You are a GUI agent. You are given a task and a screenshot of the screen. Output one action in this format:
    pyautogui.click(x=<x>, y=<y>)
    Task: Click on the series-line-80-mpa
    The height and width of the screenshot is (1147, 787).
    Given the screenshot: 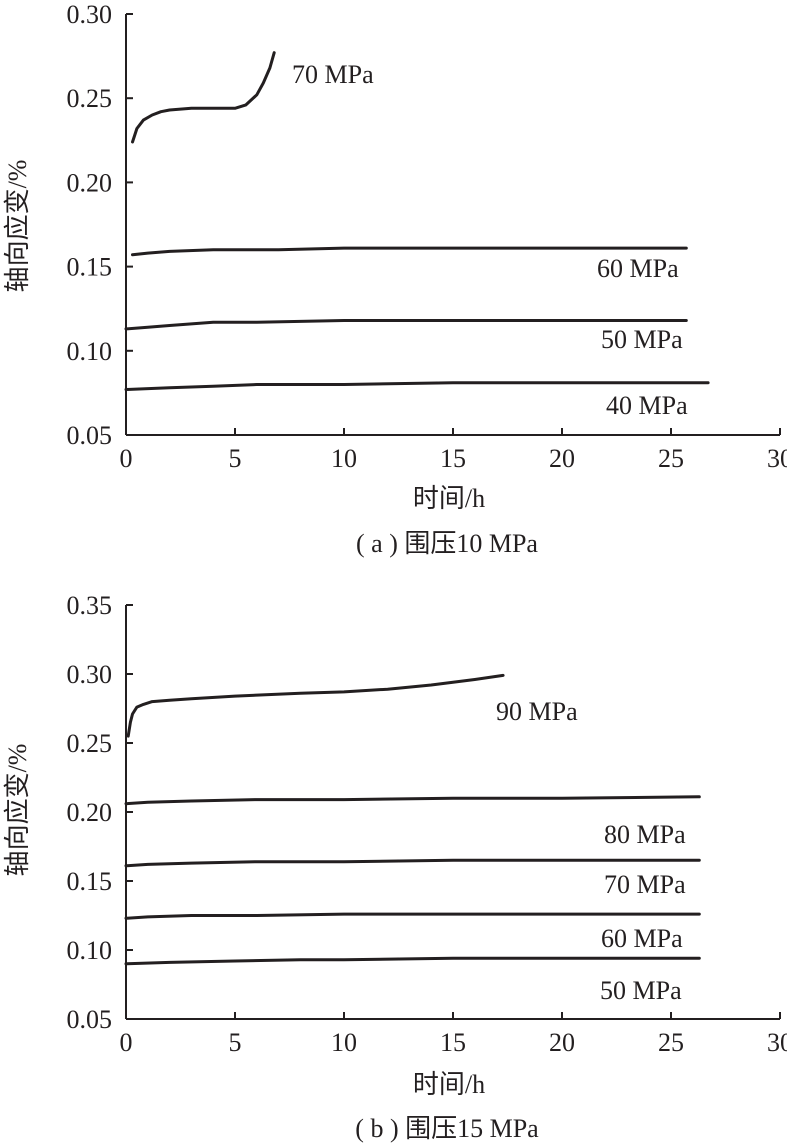 What is the action you would take?
    pyautogui.click(x=412, y=800)
    